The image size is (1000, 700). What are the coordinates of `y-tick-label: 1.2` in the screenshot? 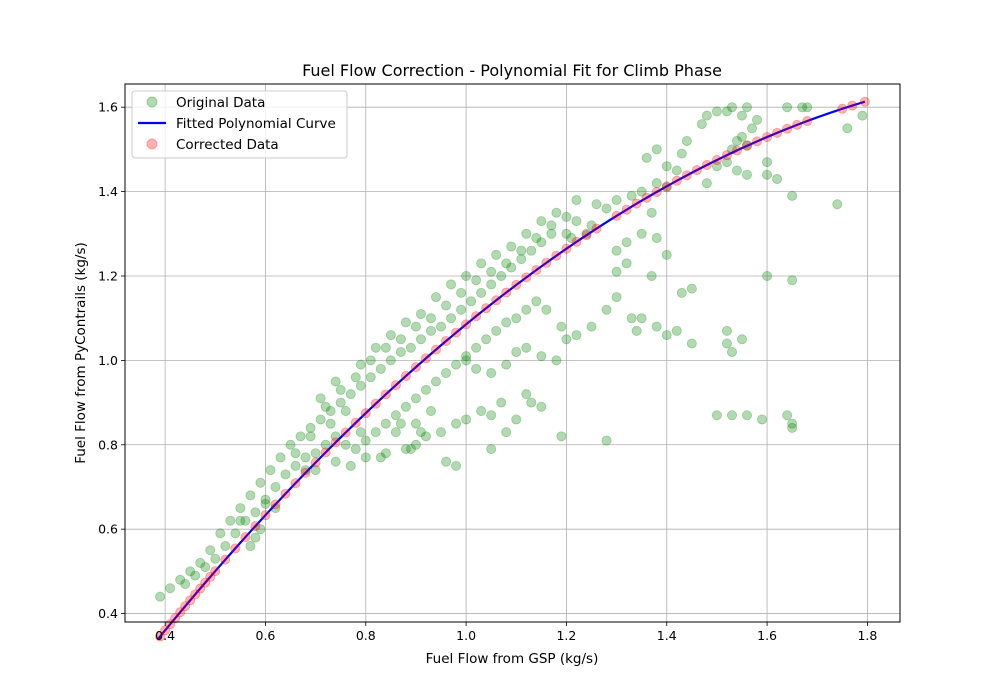 It's located at (108, 275).